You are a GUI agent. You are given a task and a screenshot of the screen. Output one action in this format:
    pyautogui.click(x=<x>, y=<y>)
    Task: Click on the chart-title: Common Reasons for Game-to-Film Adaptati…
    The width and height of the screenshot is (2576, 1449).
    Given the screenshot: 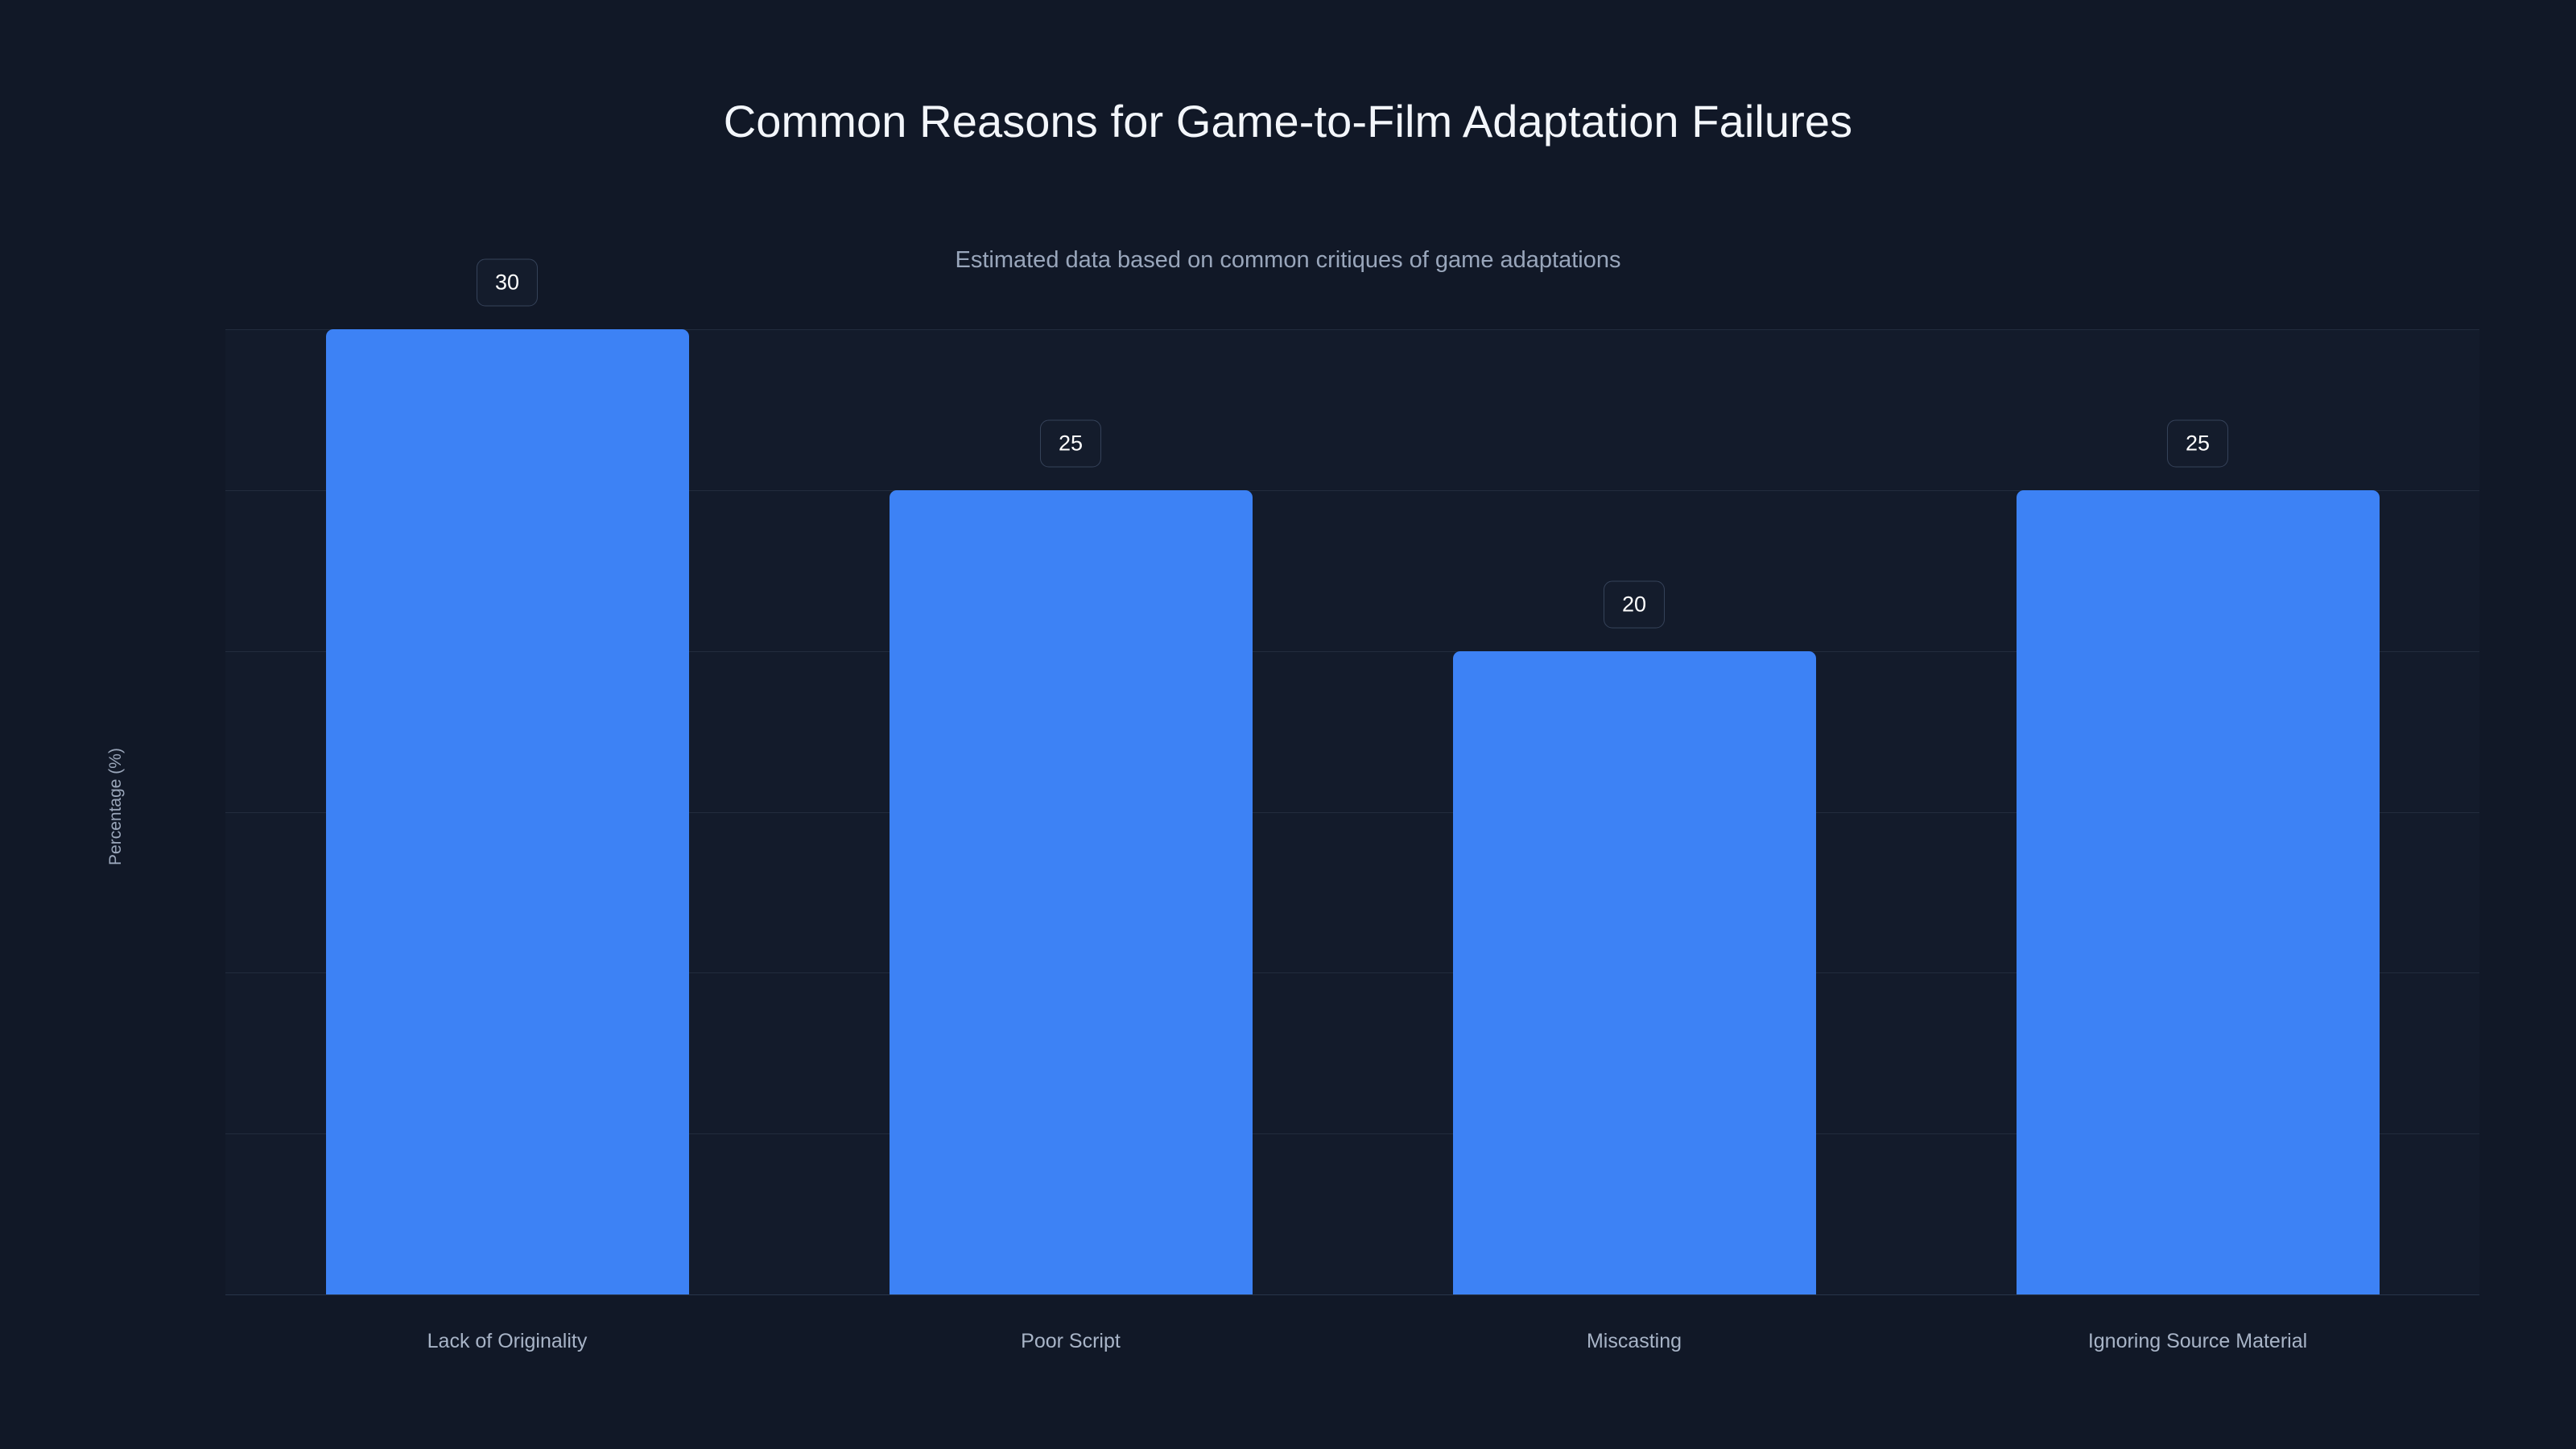 What is the action you would take?
    pyautogui.click(x=1288, y=121)
    